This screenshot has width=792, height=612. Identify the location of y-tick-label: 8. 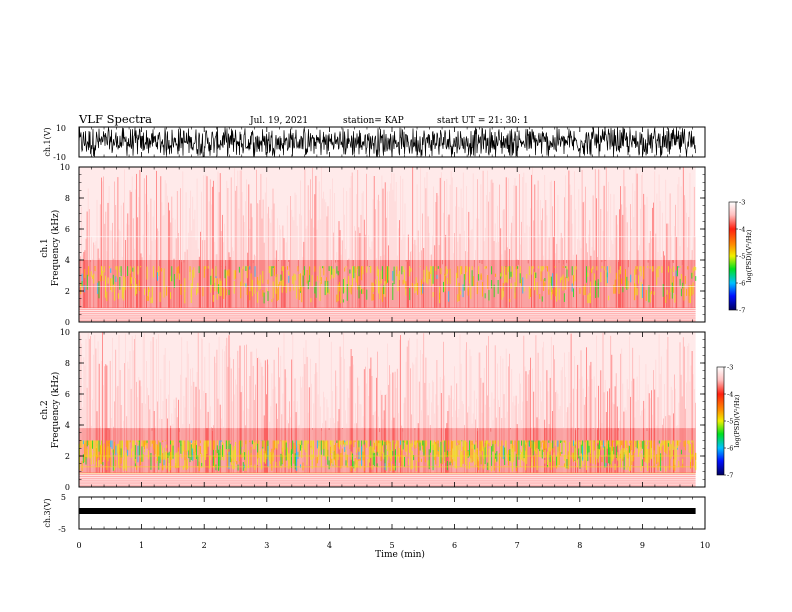
(67, 363).